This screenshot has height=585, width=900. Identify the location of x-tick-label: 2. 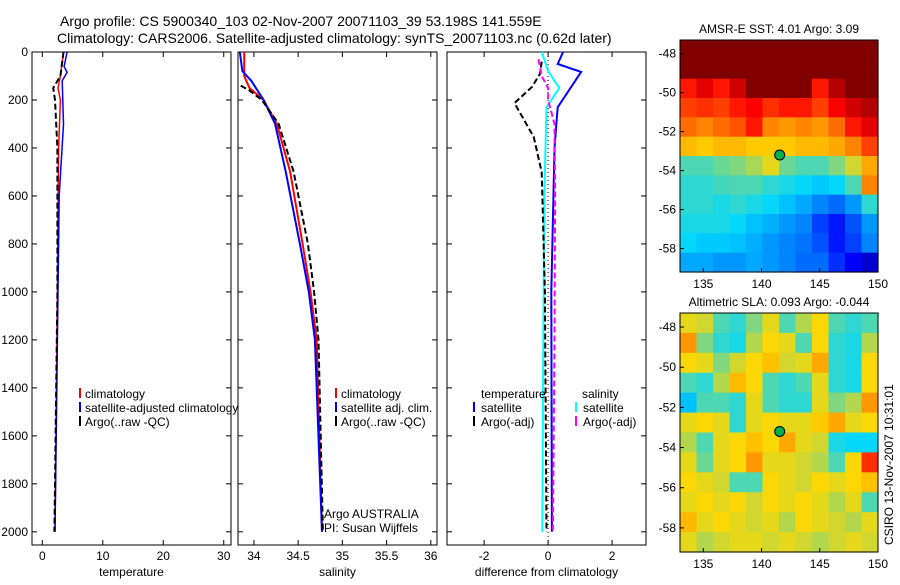
(612, 556).